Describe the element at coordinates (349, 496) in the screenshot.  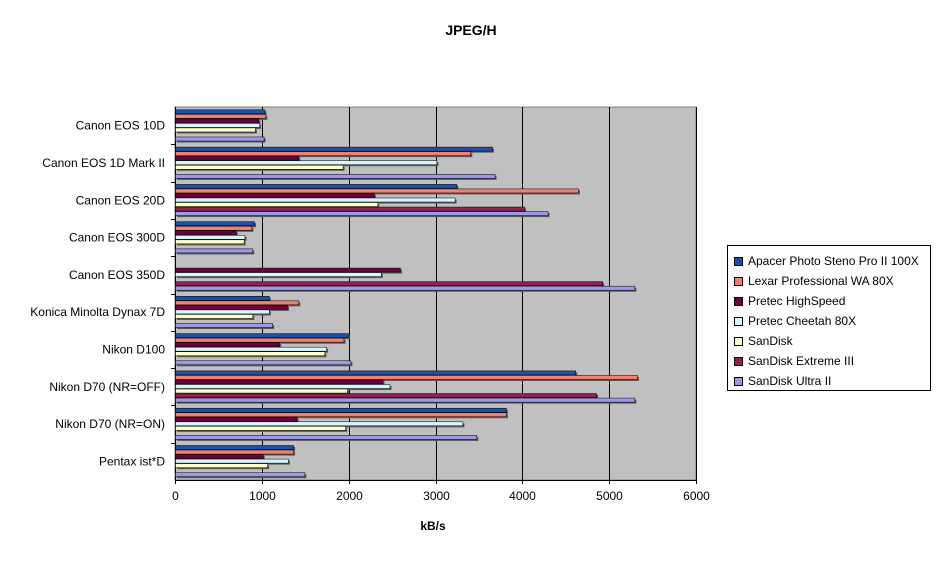
I see `x-tick-label: 2000` at that location.